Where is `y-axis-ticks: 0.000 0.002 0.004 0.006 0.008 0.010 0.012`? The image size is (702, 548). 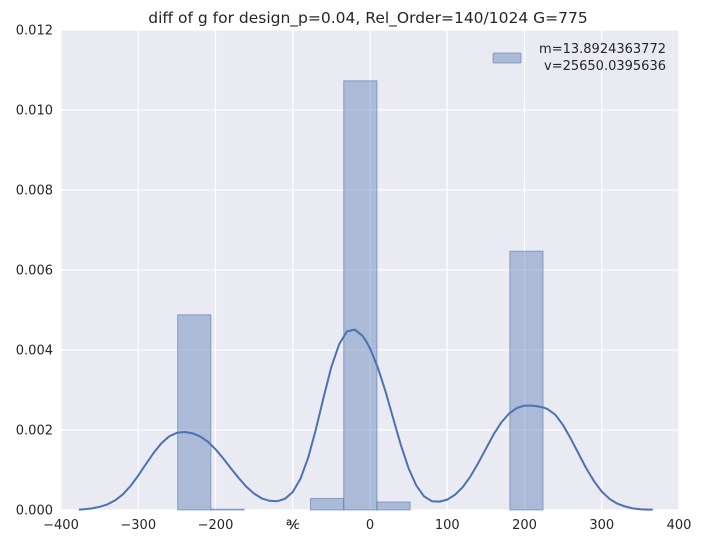 y-axis-ticks: 0.000 0.002 0.004 0.006 0.008 0.010 0.012 is located at coordinates (34, 271).